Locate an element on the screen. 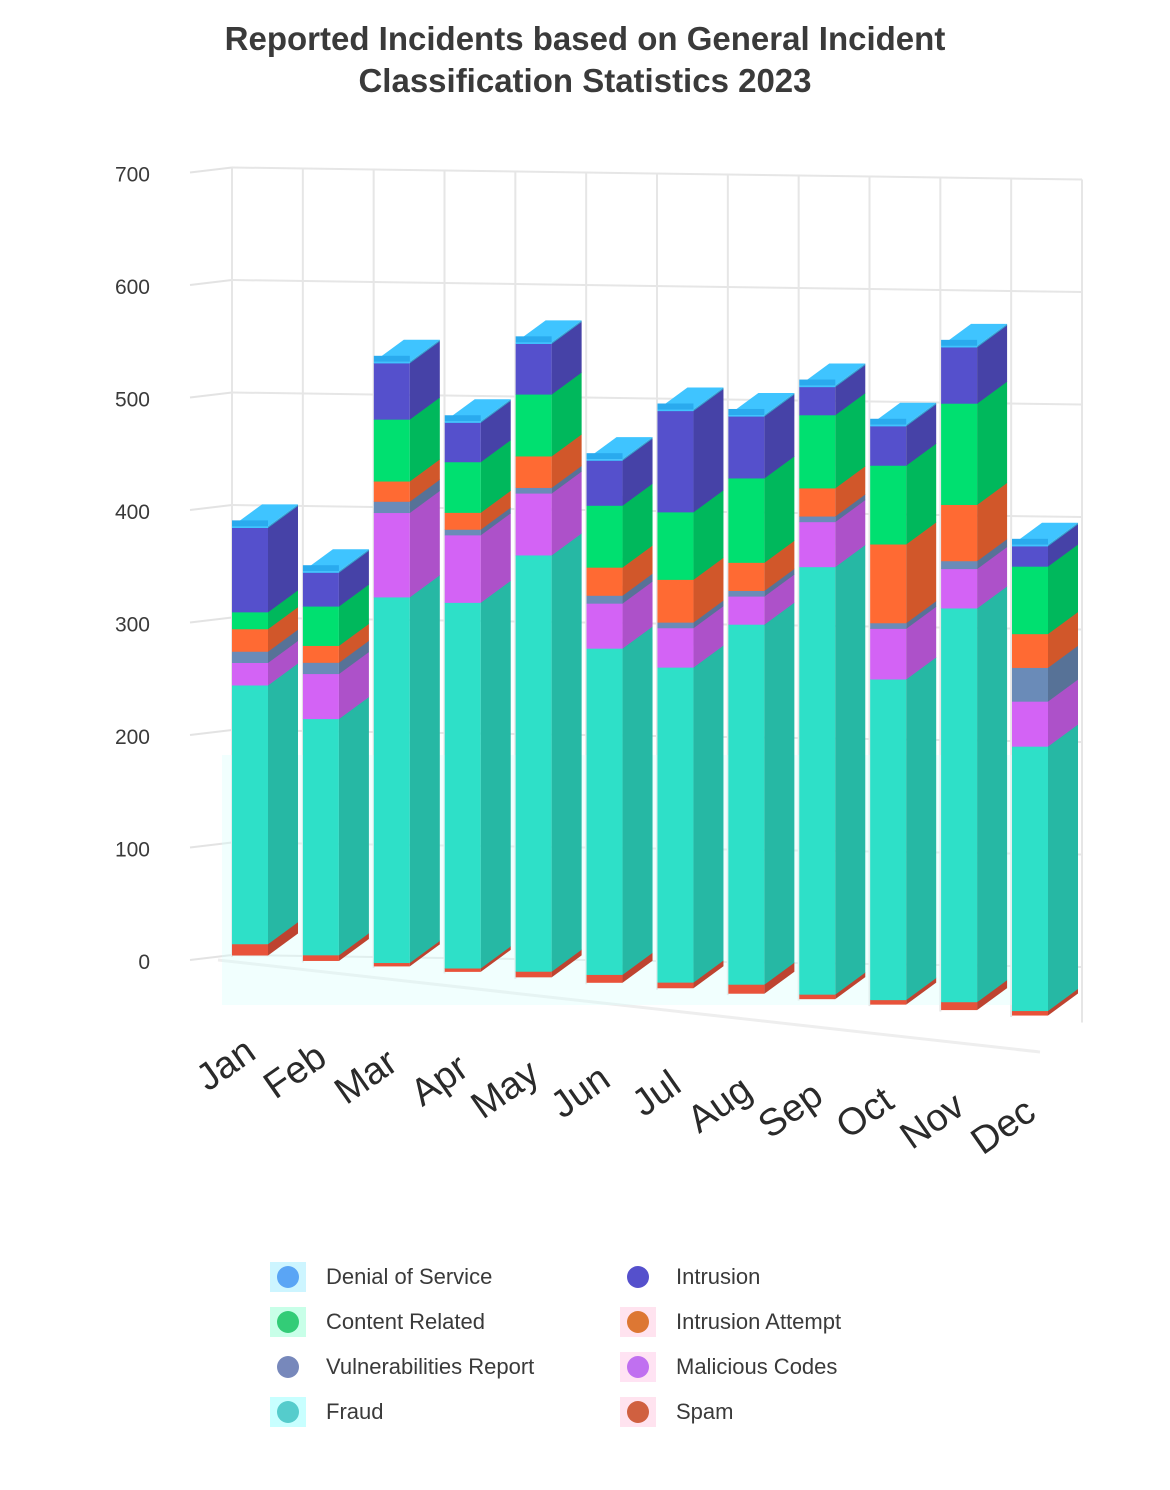 This screenshot has height=1490, width=1170. legend-item-vulnerabilities-report: Vulnerabilities Report is located at coordinates (402, 1367).